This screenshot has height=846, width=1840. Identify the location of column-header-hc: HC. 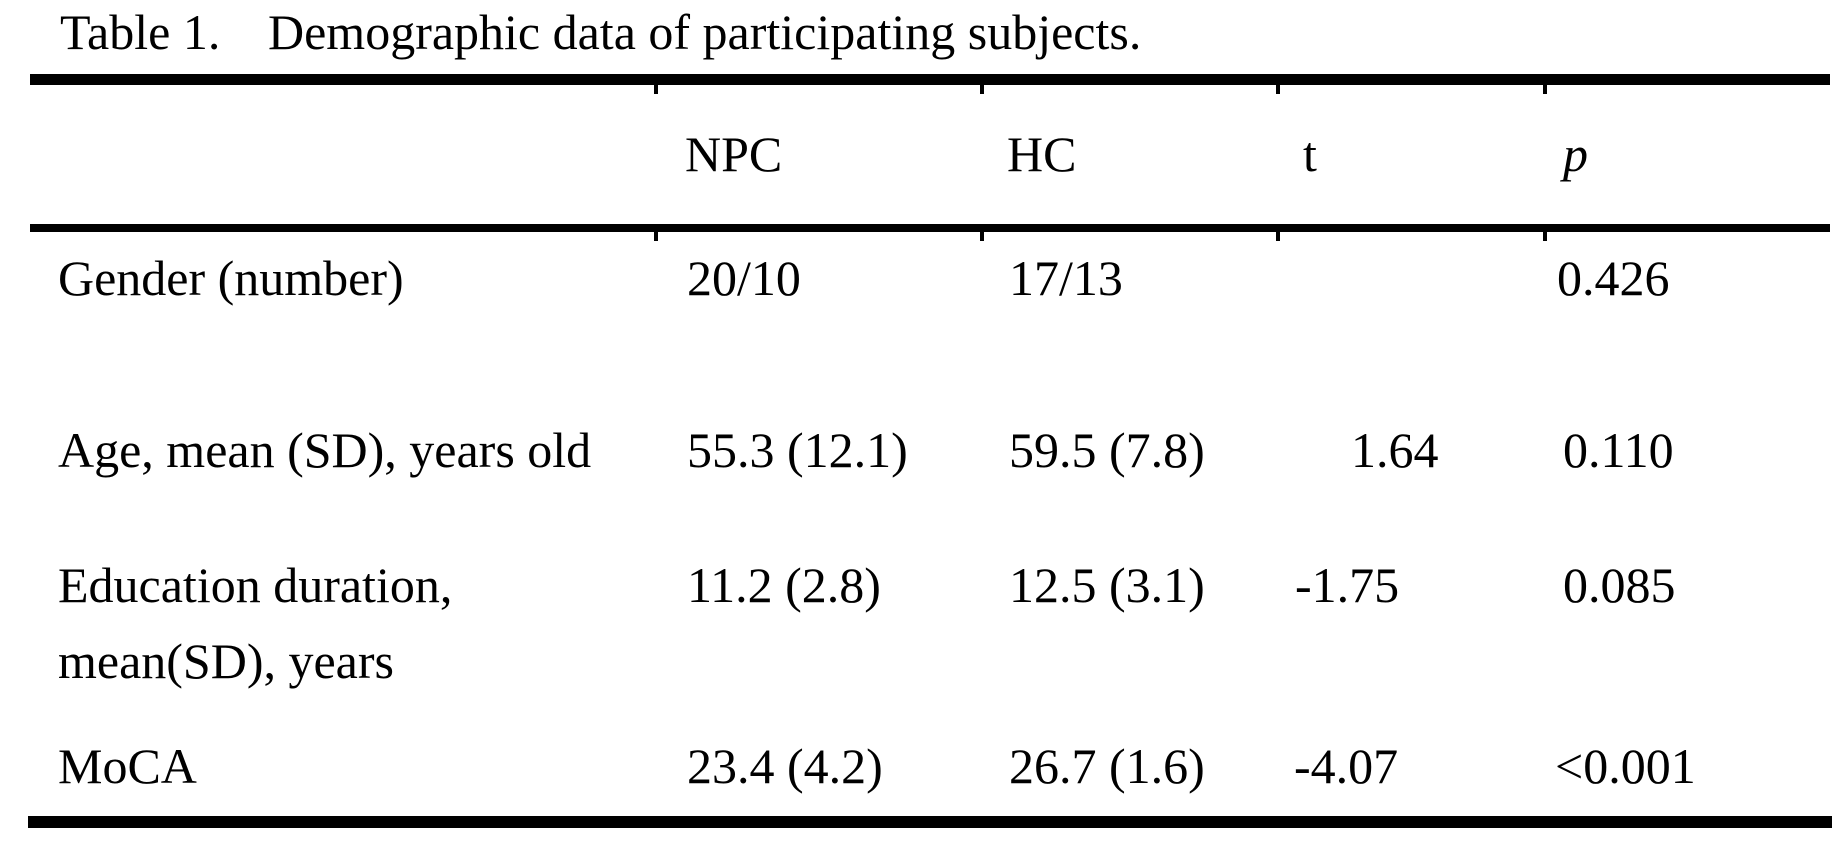
(1042, 154).